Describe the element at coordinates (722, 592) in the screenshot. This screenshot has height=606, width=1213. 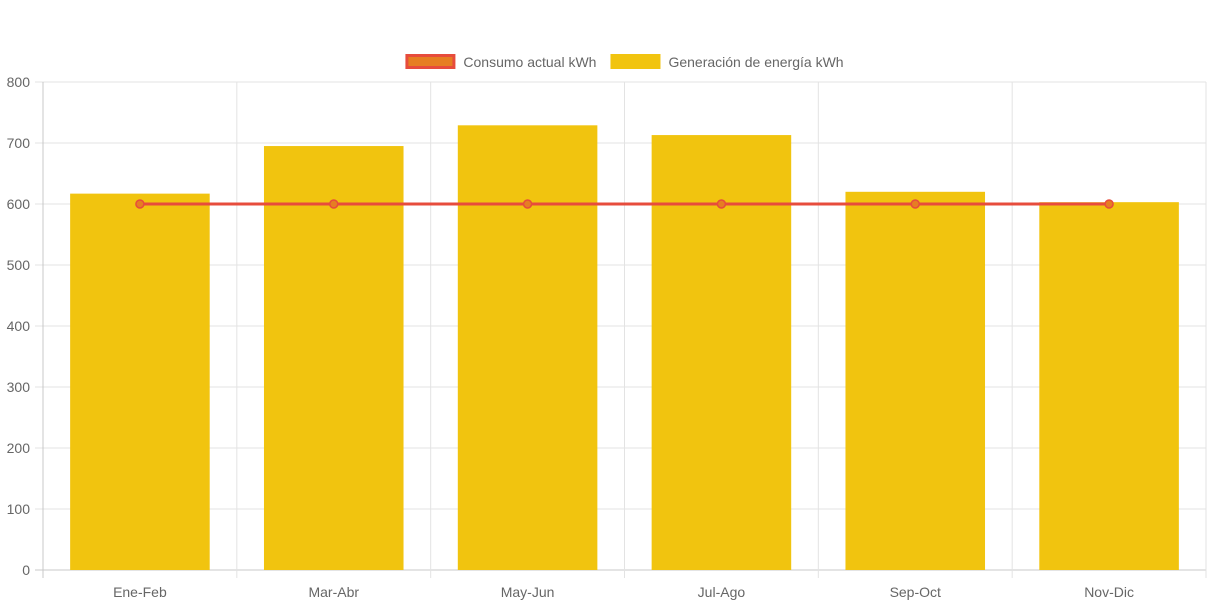
I see `x-tick-label: Jul-Ago` at that location.